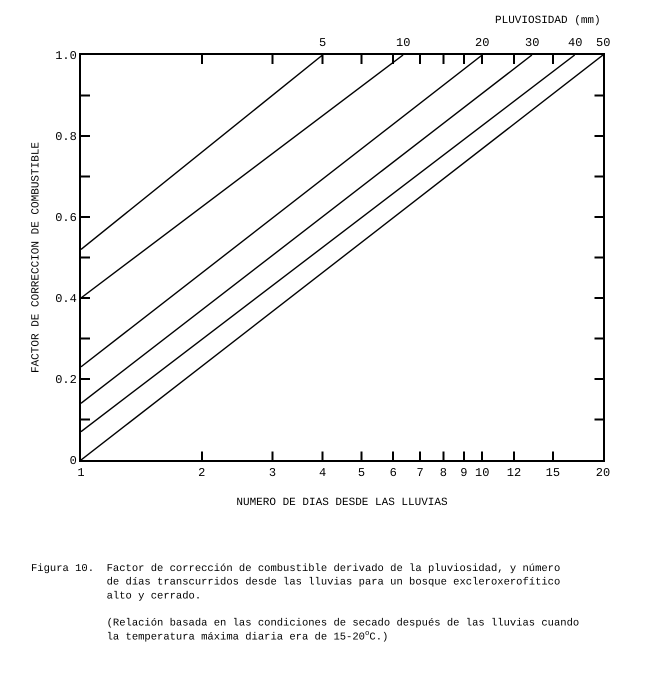 This screenshot has width=650, height=677. What do you see at coordinates (272, 473) in the screenshot?
I see `x-tick-label: 3` at bounding box center [272, 473].